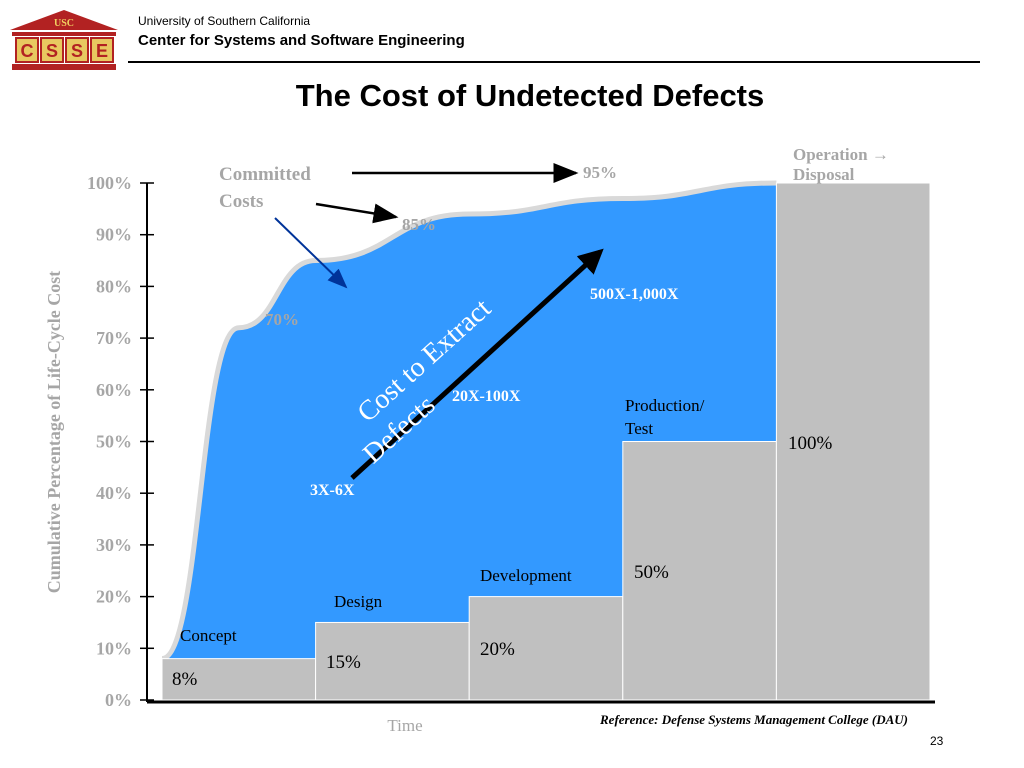 This screenshot has height=768, width=1024. What do you see at coordinates (651, 572) in the screenshot?
I see `bar-value-label: 50%` at bounding box center [651, 572].